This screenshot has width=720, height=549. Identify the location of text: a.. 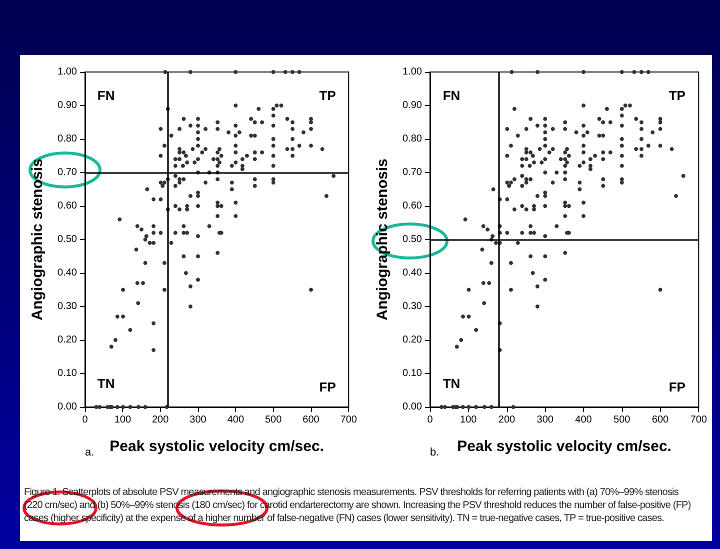
(89, 452).